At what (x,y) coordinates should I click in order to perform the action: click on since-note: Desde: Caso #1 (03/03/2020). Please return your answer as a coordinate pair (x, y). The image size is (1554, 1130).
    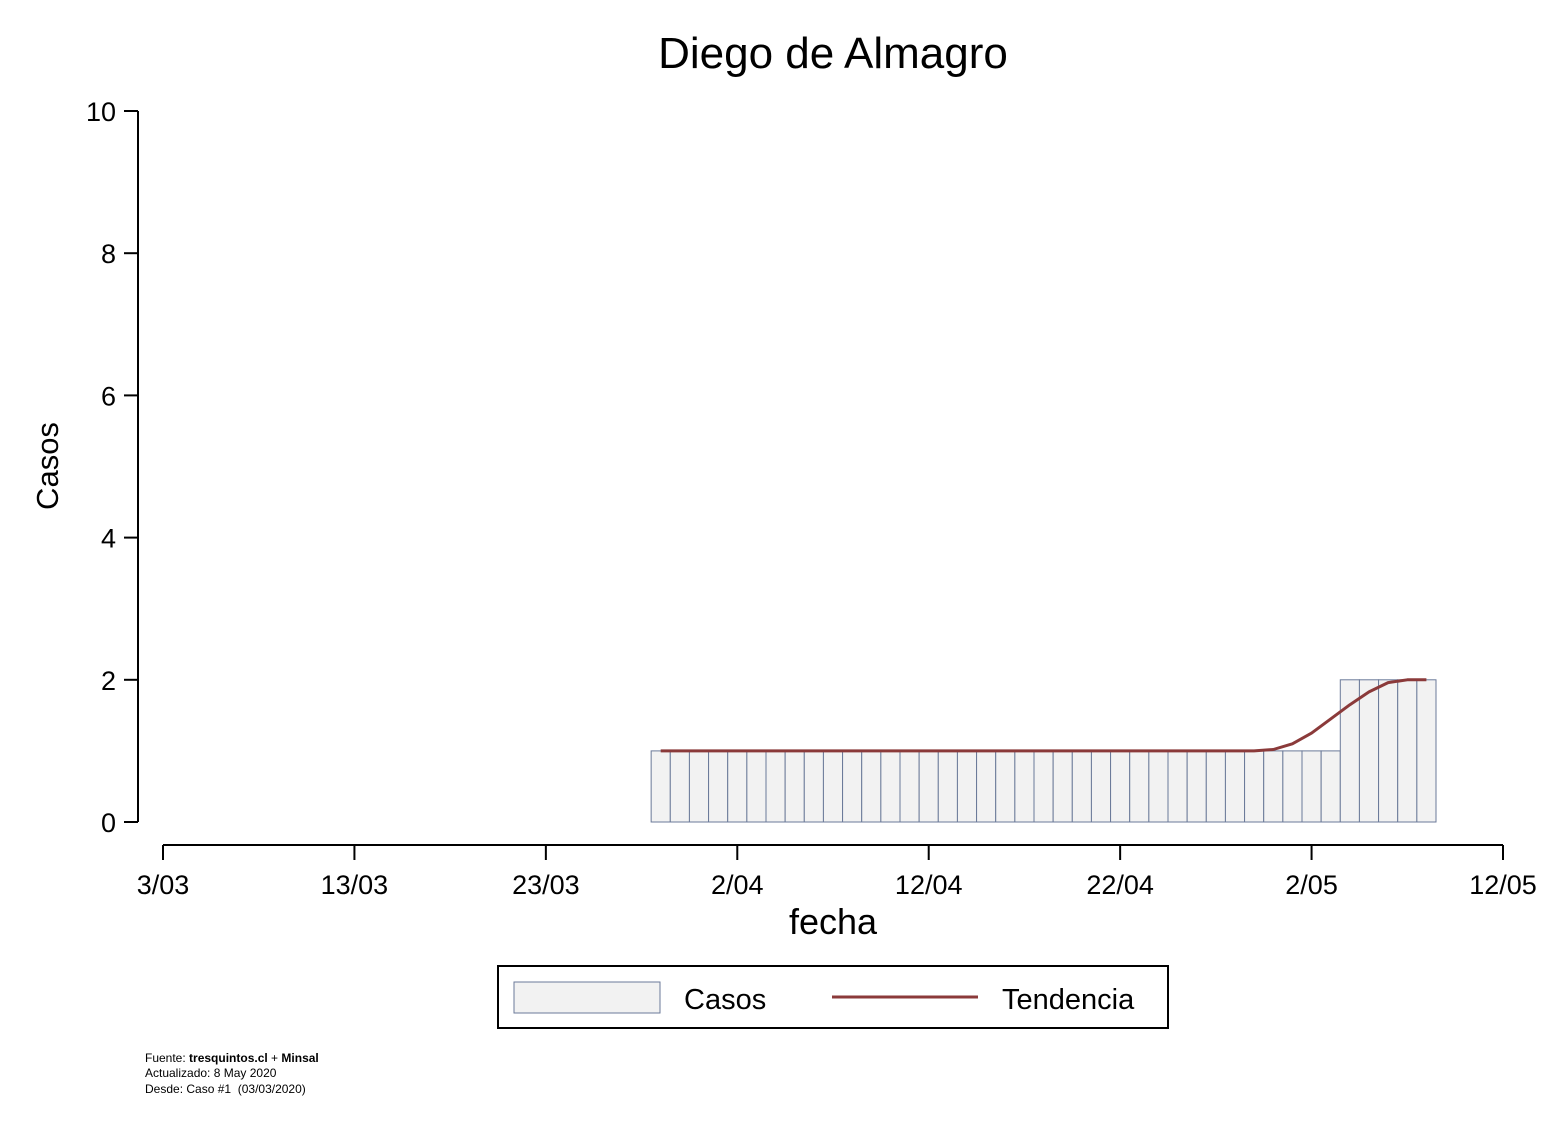
    Looking at the image, I should click on (225, 1089).